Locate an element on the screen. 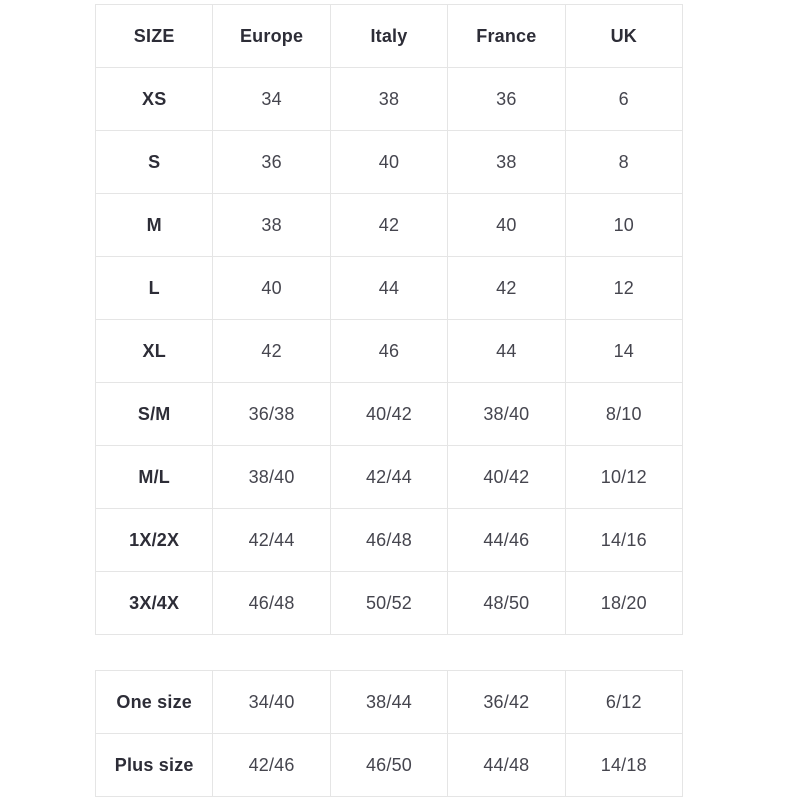 The image size is (800, 800). size-cell: 10/12 is located at coordinates (624, 477).